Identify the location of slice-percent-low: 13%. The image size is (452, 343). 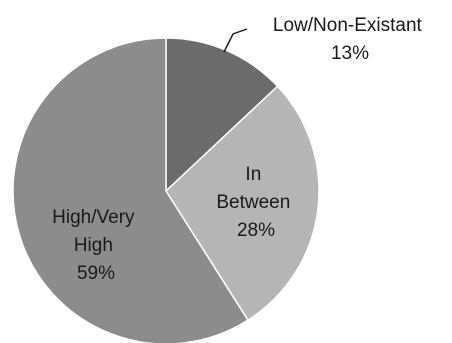
(350, 53).